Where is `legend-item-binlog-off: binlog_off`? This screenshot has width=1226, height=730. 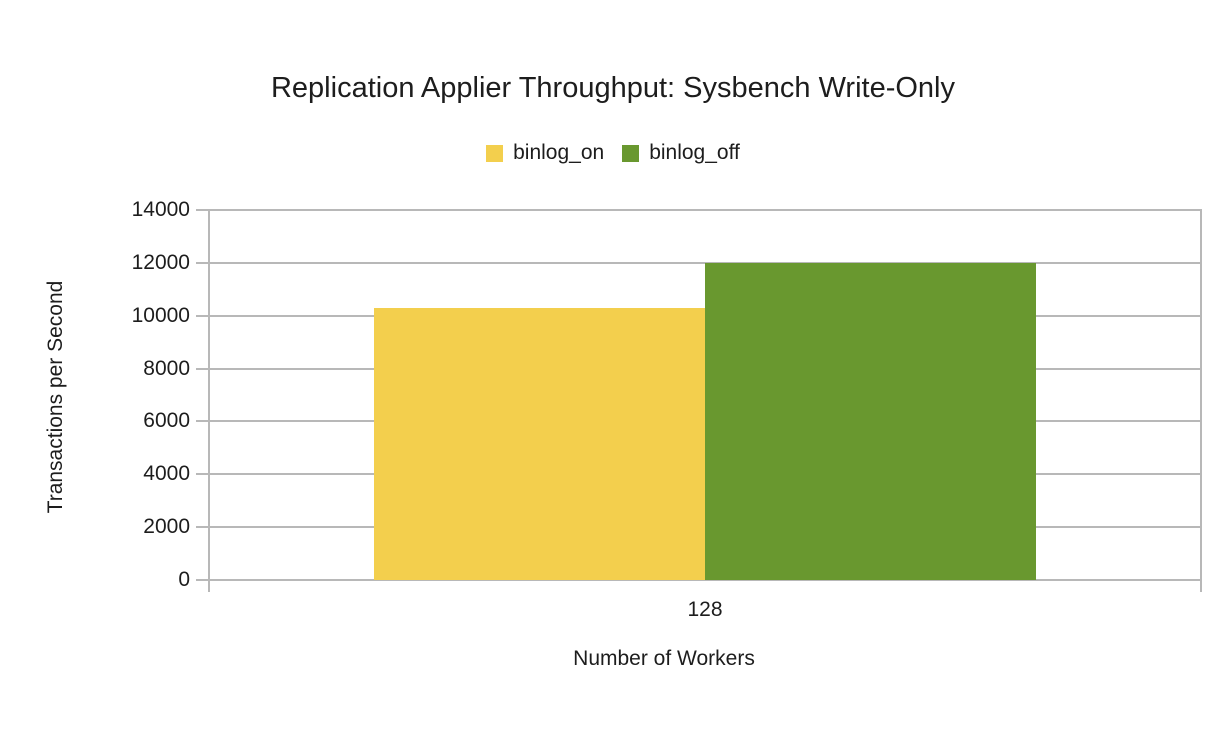 legend-item-binlog-off: binlog_off is located at coordinates (681, 153).